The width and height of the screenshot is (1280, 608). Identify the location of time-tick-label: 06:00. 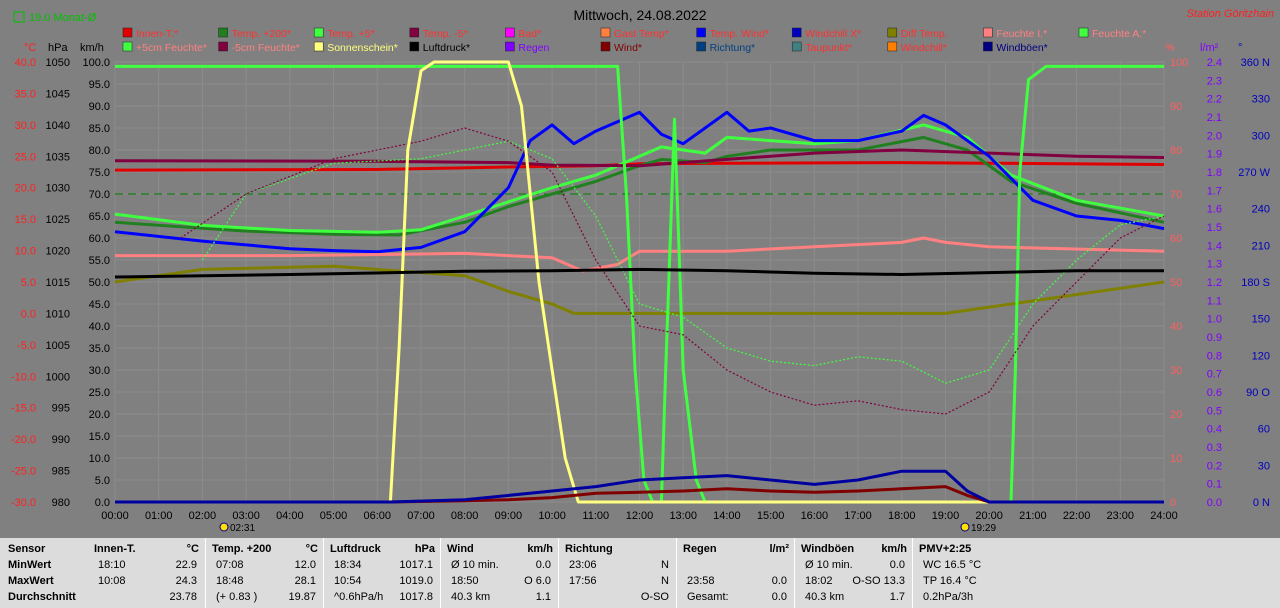
(377, 516).